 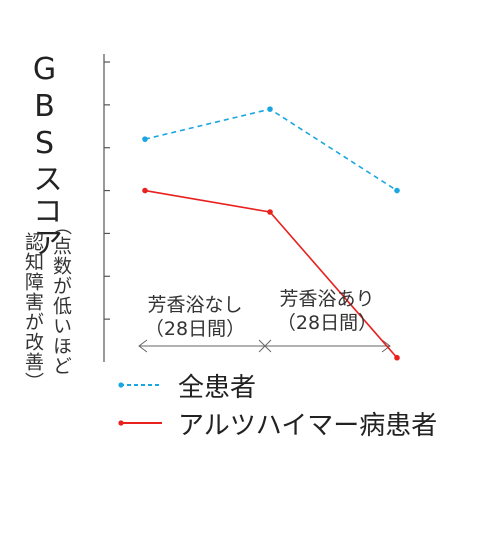 I want to click on y-axis-note-line-1: （点数が低いほど, so click(x=61, y=296).